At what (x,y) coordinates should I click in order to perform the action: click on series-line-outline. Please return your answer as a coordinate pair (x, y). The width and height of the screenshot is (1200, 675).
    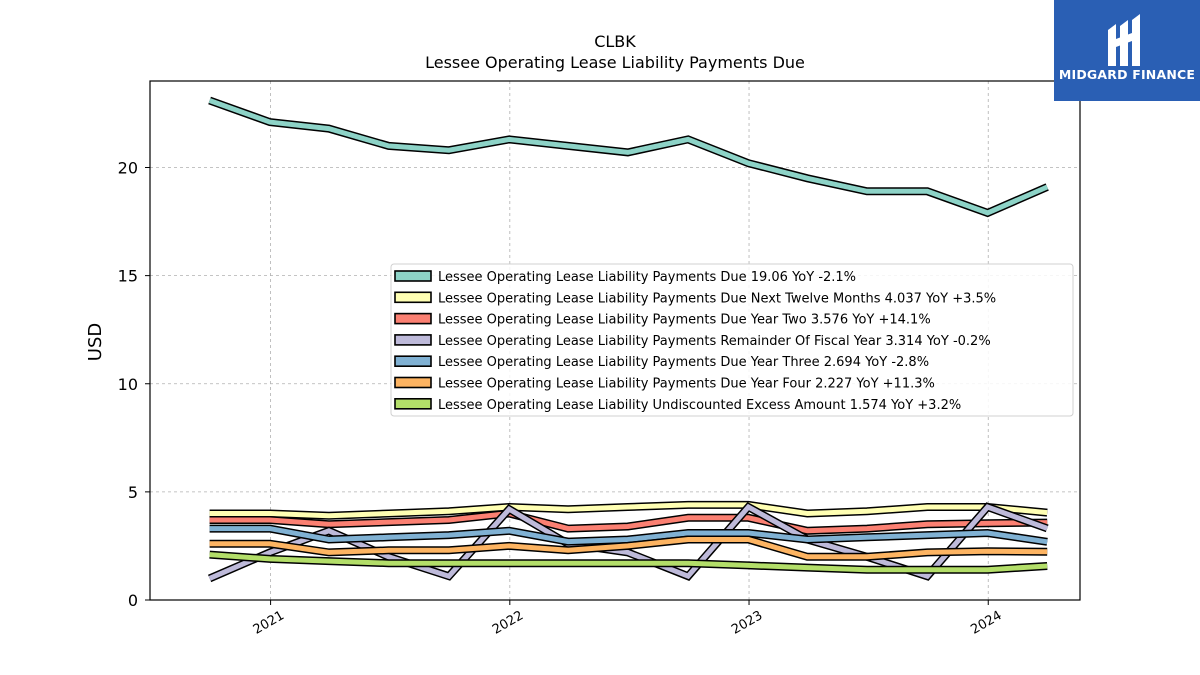
    Looking at the image, I should click on (628, 157).